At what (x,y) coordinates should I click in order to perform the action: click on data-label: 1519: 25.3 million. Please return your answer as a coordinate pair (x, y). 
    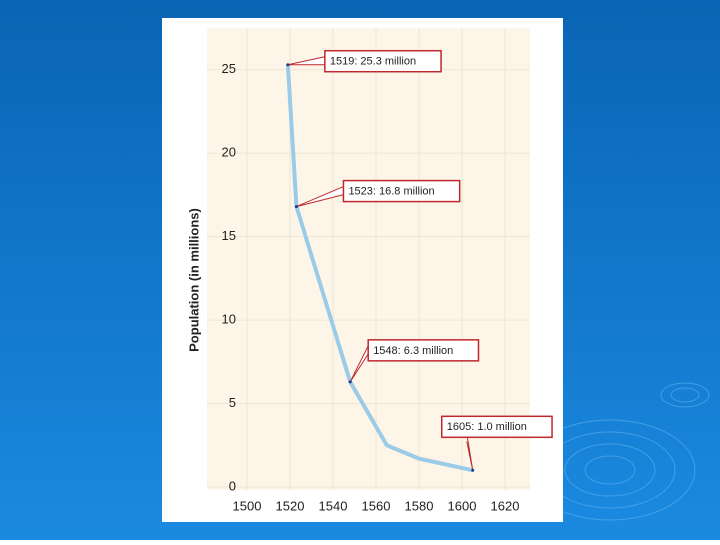
    Looking at the image, I should click on (373, 62).